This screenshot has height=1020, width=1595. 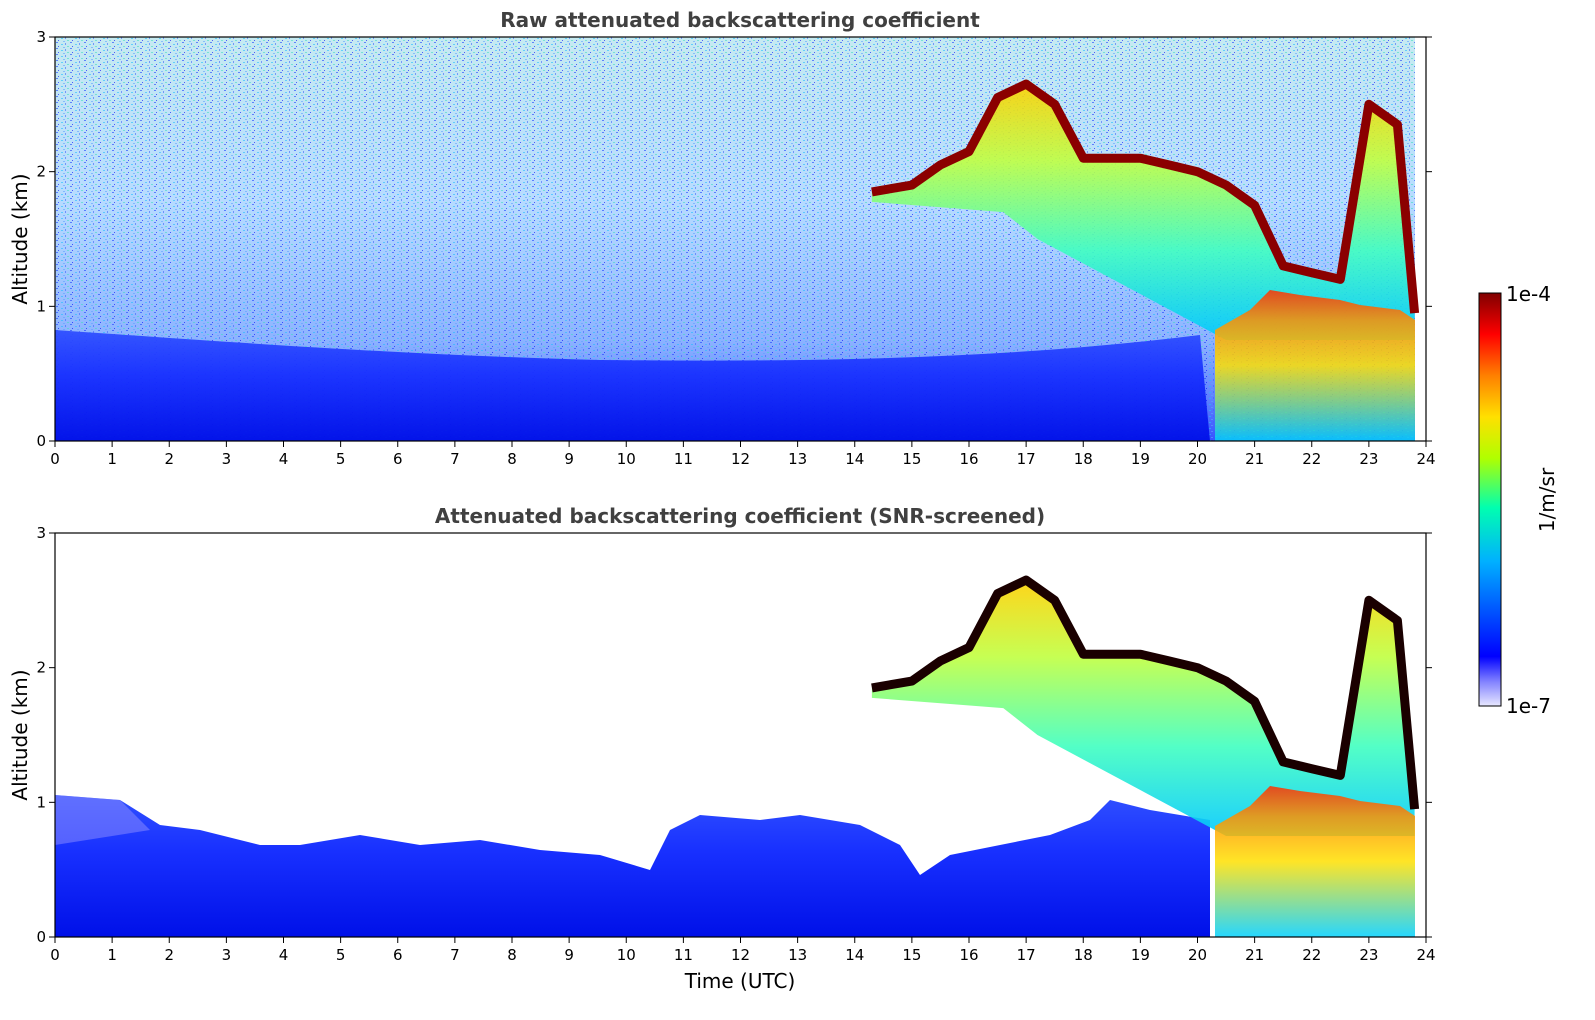 I want to click on raw-x-tick-label: 9, so click(x=569, y=459).